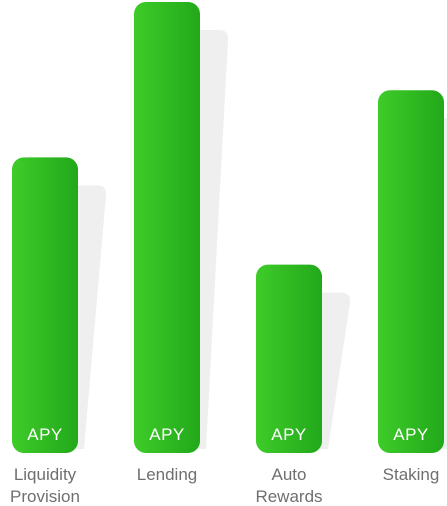 The width and height of the screenshot is (447, 506). I want to click on category-label-liquidity-provision: Liquidity Provision, so click(45, 485).